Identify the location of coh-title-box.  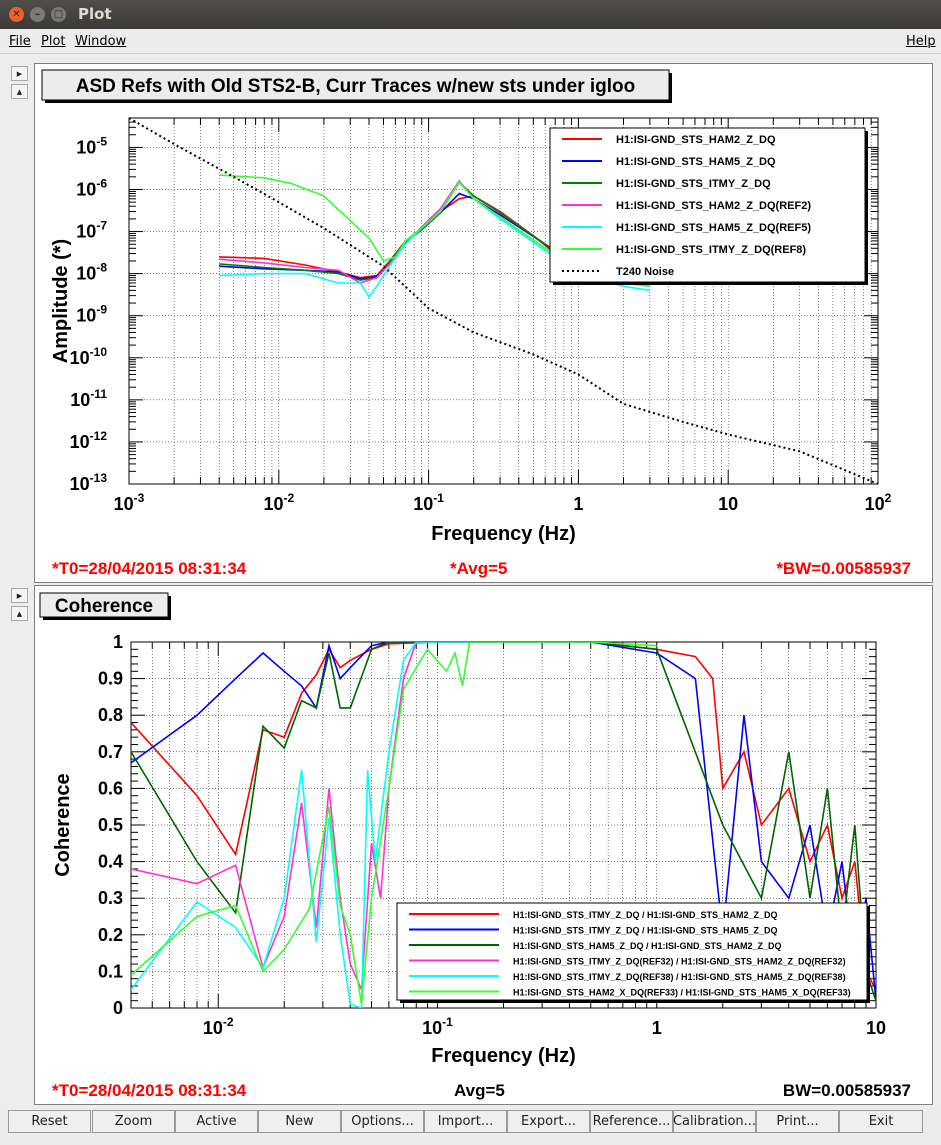
(104, 605).